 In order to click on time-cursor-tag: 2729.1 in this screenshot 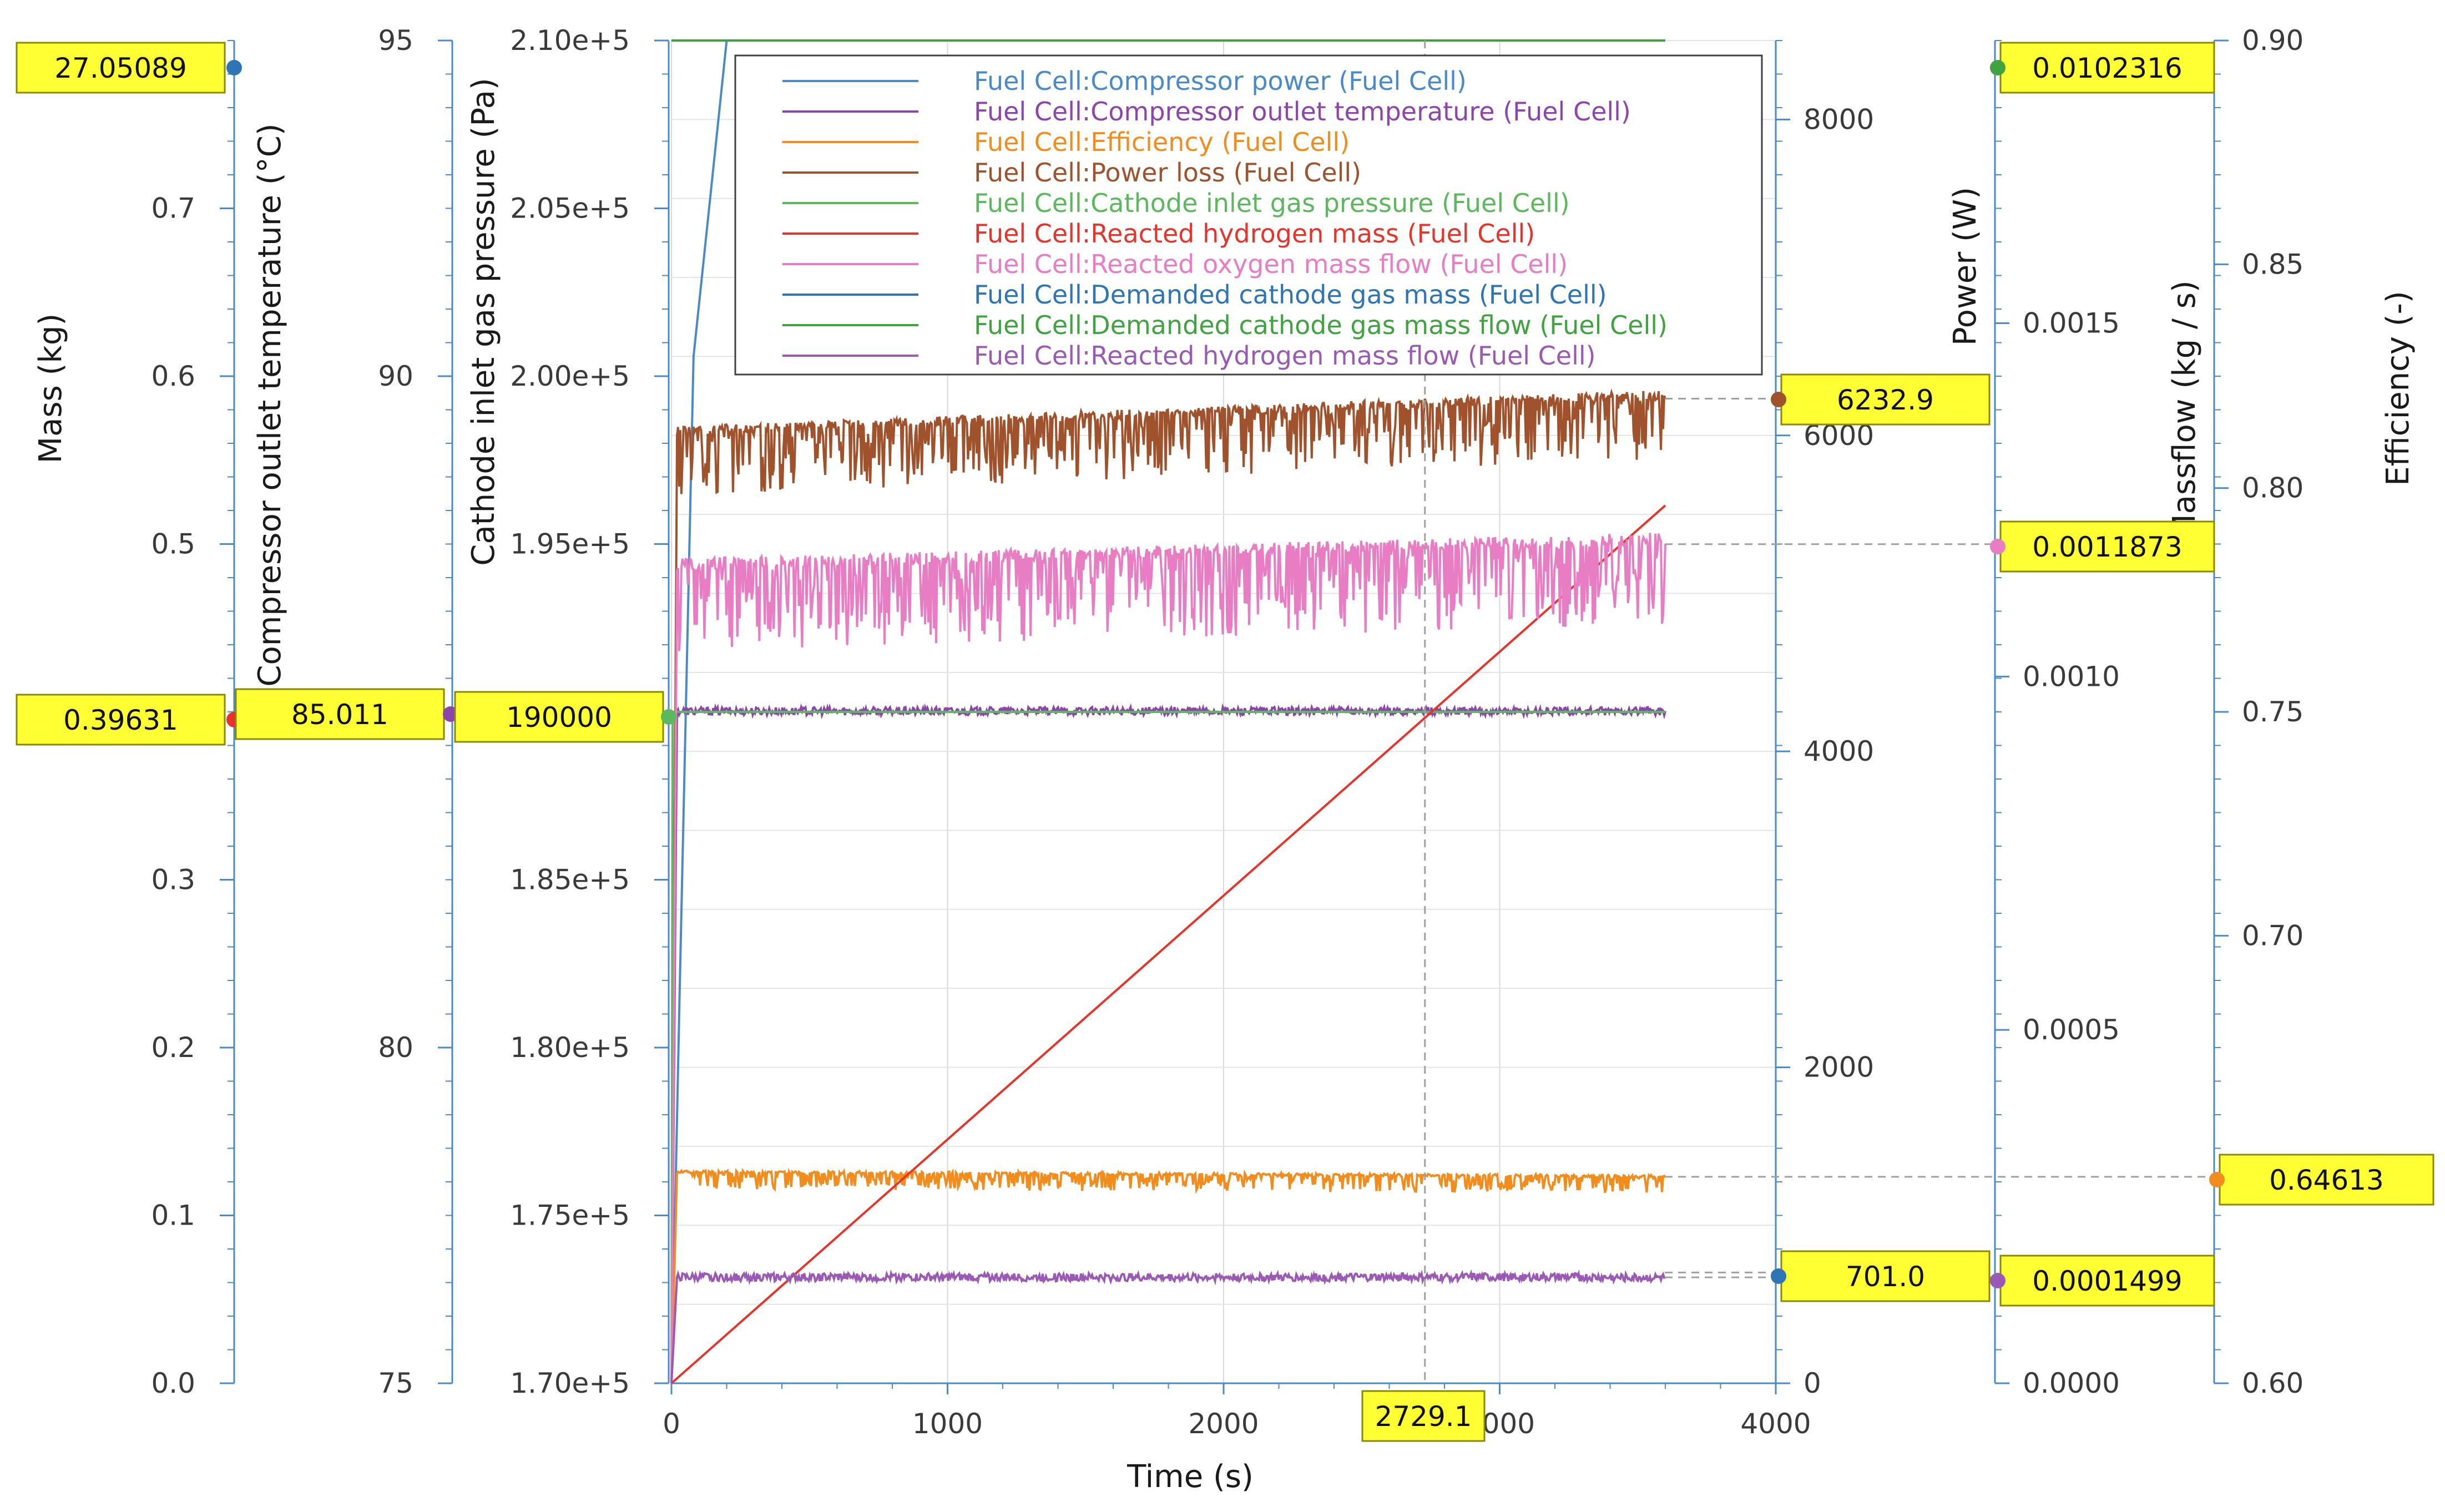, I will do `click(1423, 1416)`.